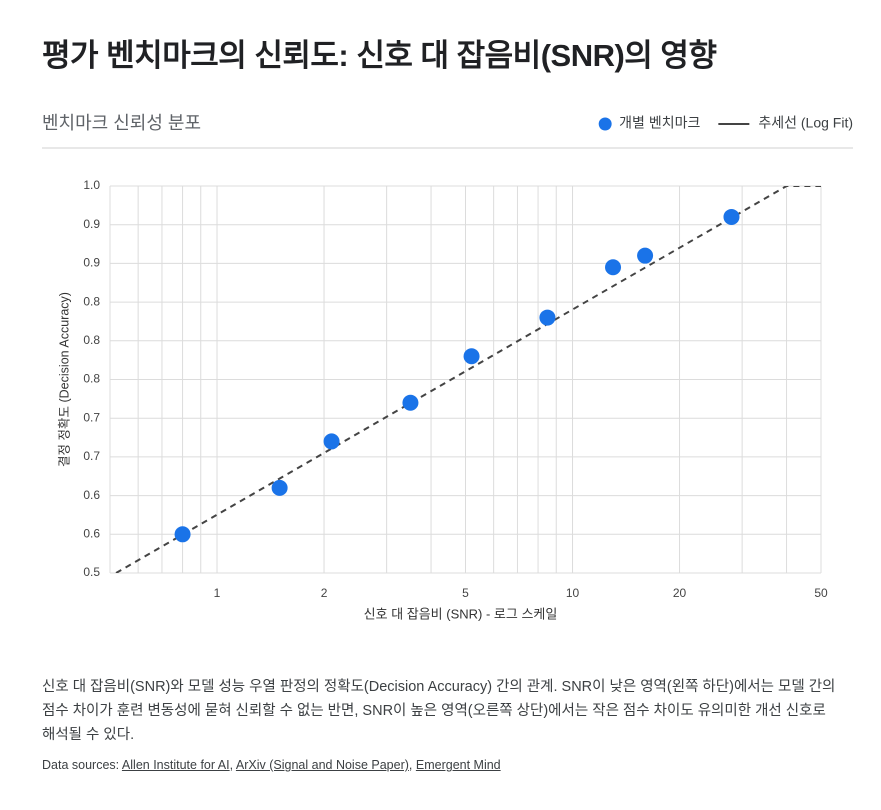  What do you see at coordinates (324, 593) in the screenshot?
I see `x-tick-label: 2` at bounding box center [324, 593].